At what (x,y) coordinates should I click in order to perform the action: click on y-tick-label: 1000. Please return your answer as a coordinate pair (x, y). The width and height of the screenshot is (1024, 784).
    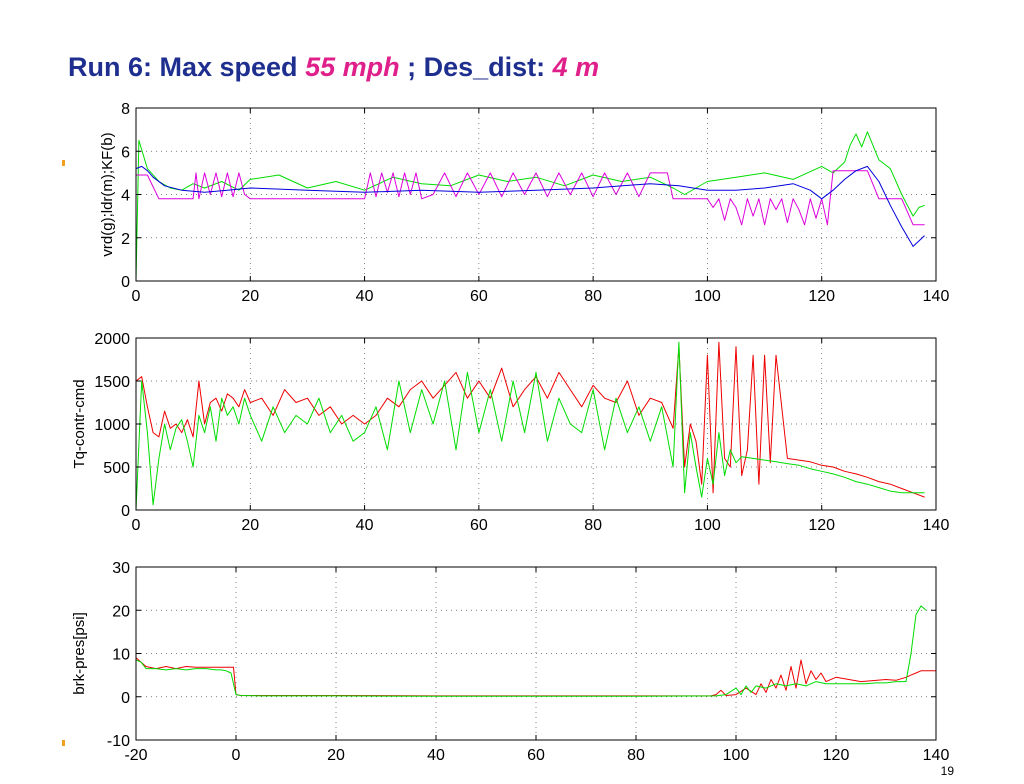
    Looking at the image, I should click on (112, 425).